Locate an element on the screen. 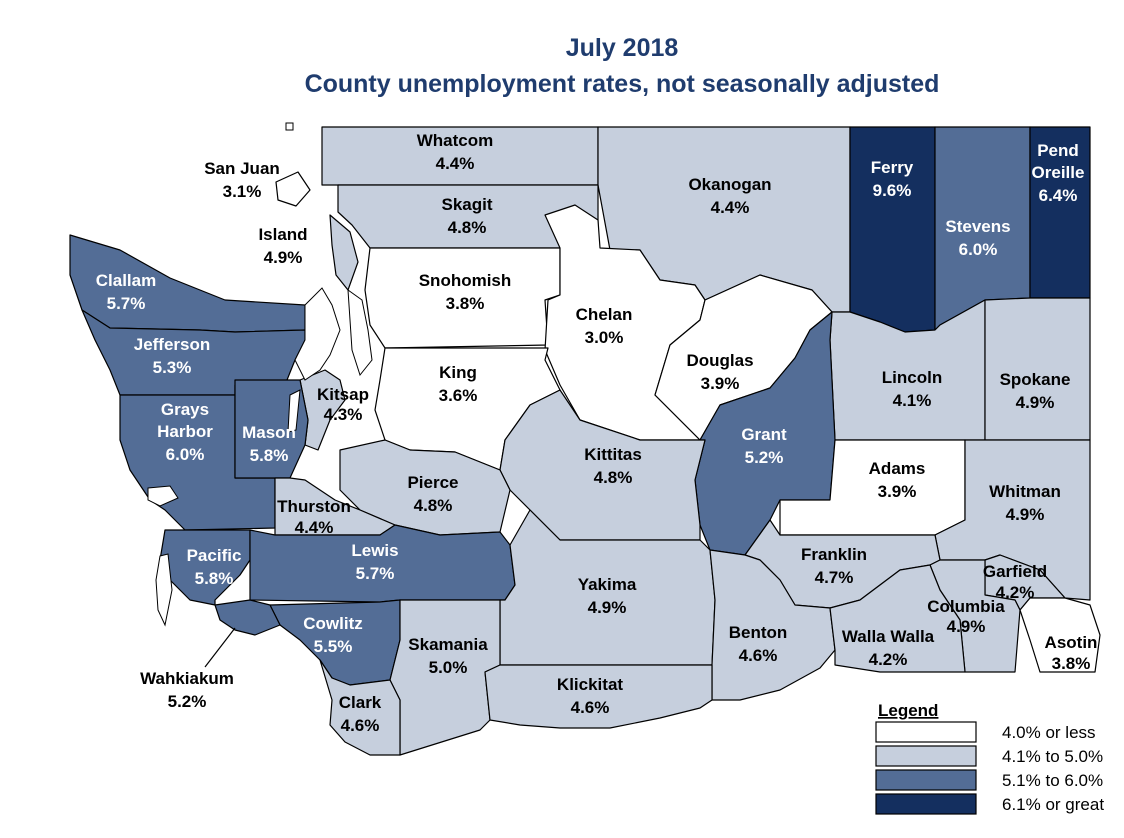  county-label-klickitat: Klickitat 4.6% is located at coordinates (590, 696).